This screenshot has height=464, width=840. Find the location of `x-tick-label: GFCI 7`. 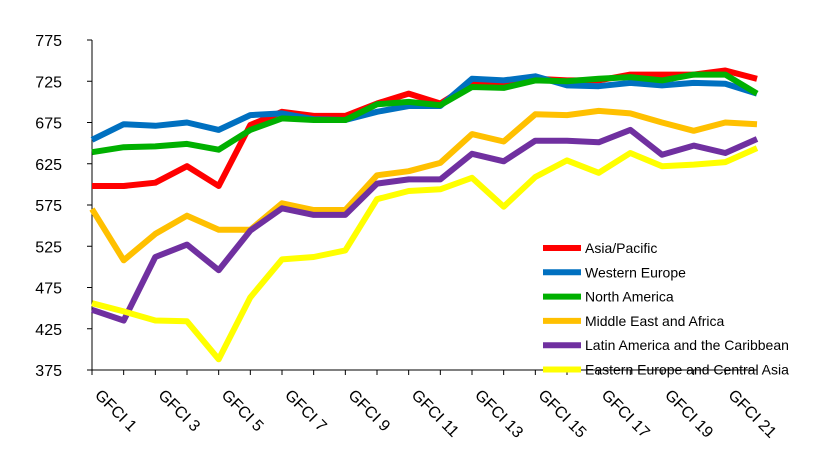

x-tick-label: GFCI 7 is located at coordinates (305, 411).